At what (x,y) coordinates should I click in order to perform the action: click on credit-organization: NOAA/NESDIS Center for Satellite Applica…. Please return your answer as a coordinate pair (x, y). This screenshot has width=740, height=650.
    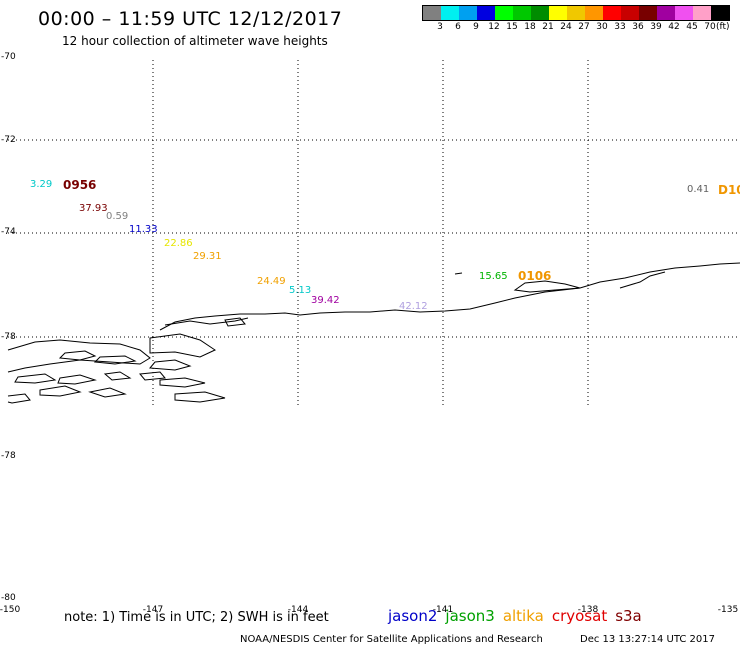
    Looking at the image, I should click on (391, 639).